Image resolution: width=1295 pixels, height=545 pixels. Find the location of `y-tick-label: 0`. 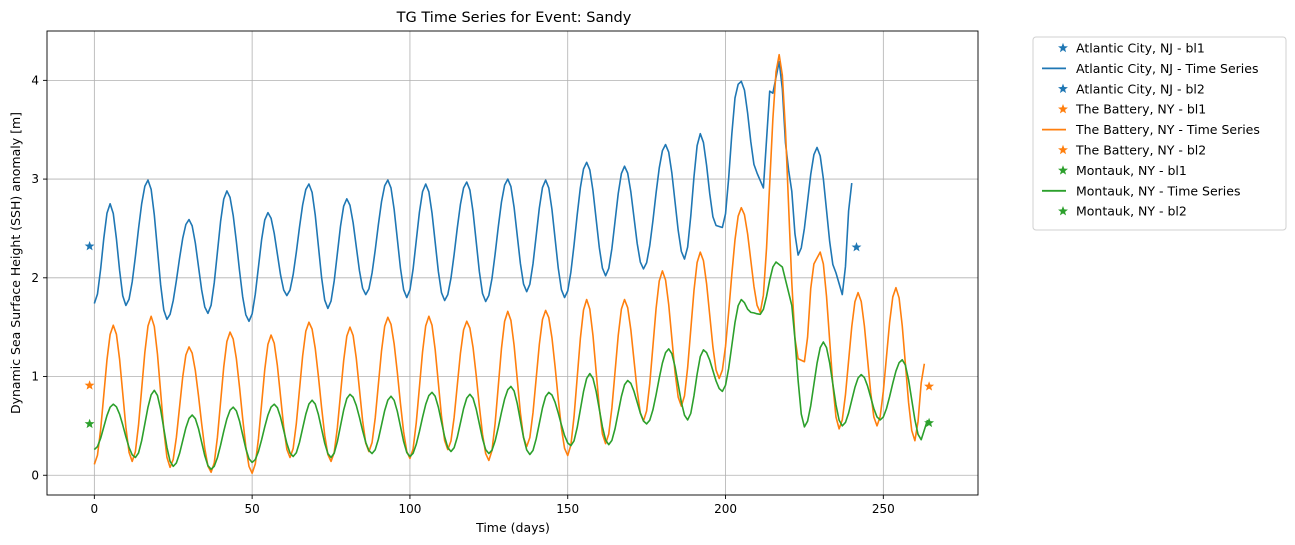

y-tick-label: 0 is located at coordinates (35, 475).